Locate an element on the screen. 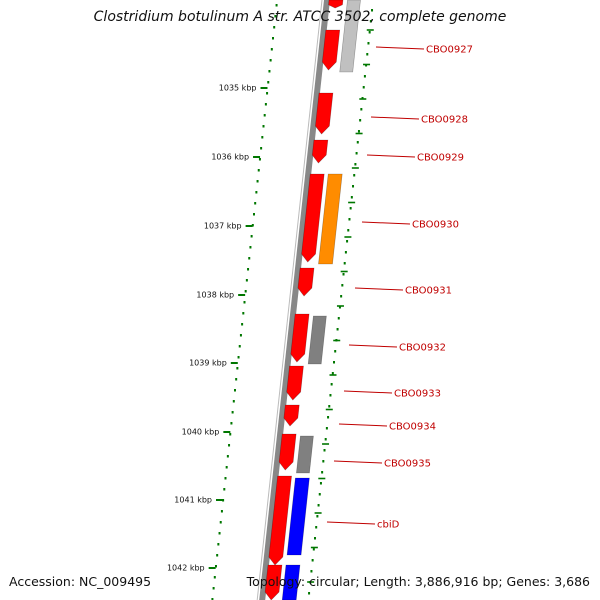 The height and width of the screenshot is (600, 600). kbp-tick-label: 1036 kbp is located at coordinates (230, 157).